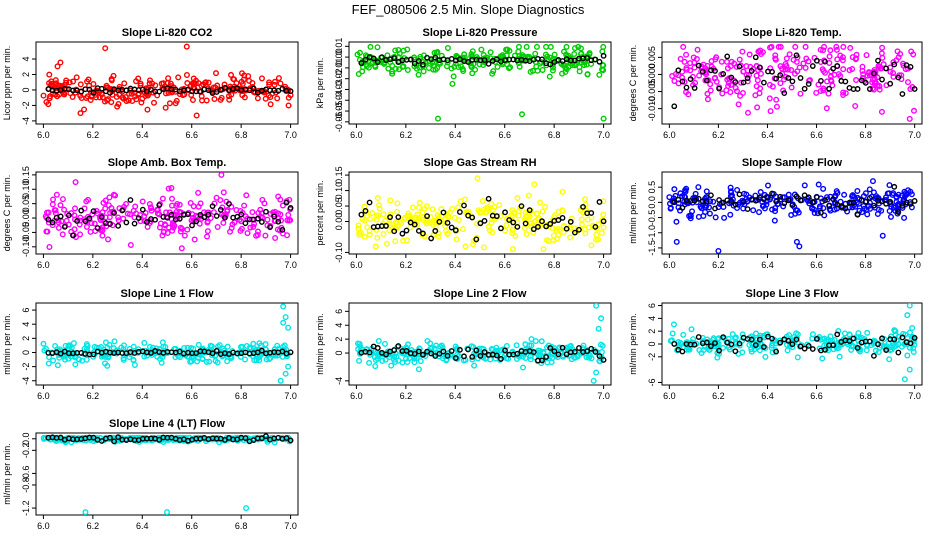 This screenshot has width=936, height=540. I want to click on y-tick-label: -0.8, so click(26, 485).